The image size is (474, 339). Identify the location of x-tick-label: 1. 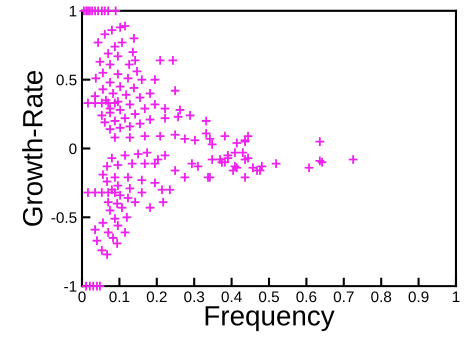
(456, 297).